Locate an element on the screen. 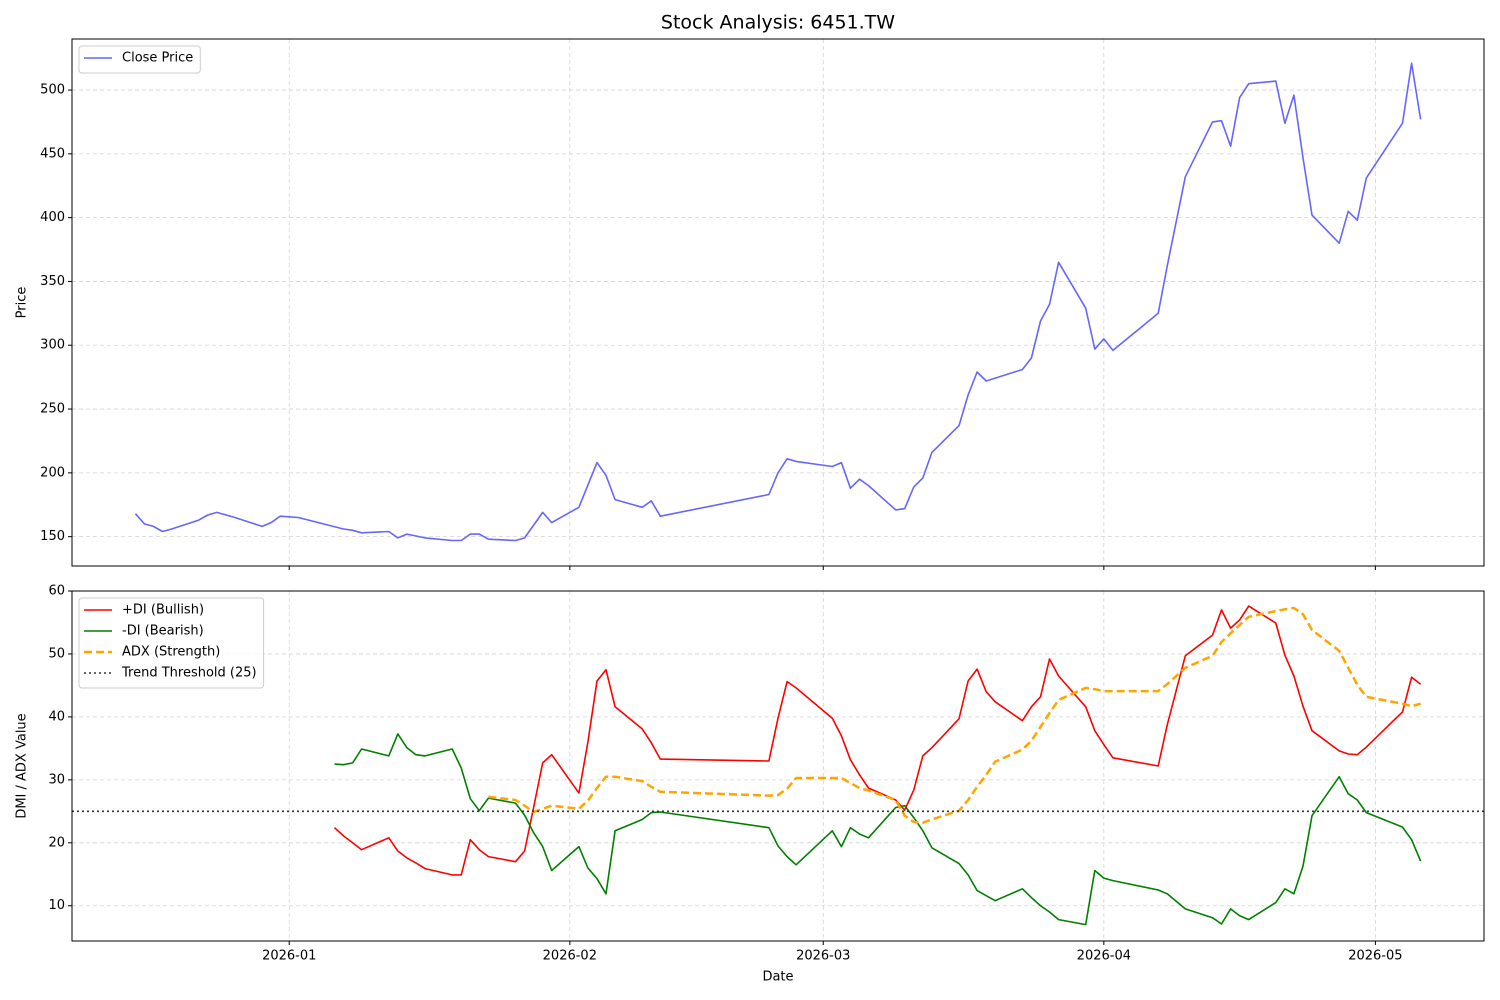 The height and width of the screenshot is (1000, 1500). x-tick-label: 2026-01 is located at coordinates (289, 956).